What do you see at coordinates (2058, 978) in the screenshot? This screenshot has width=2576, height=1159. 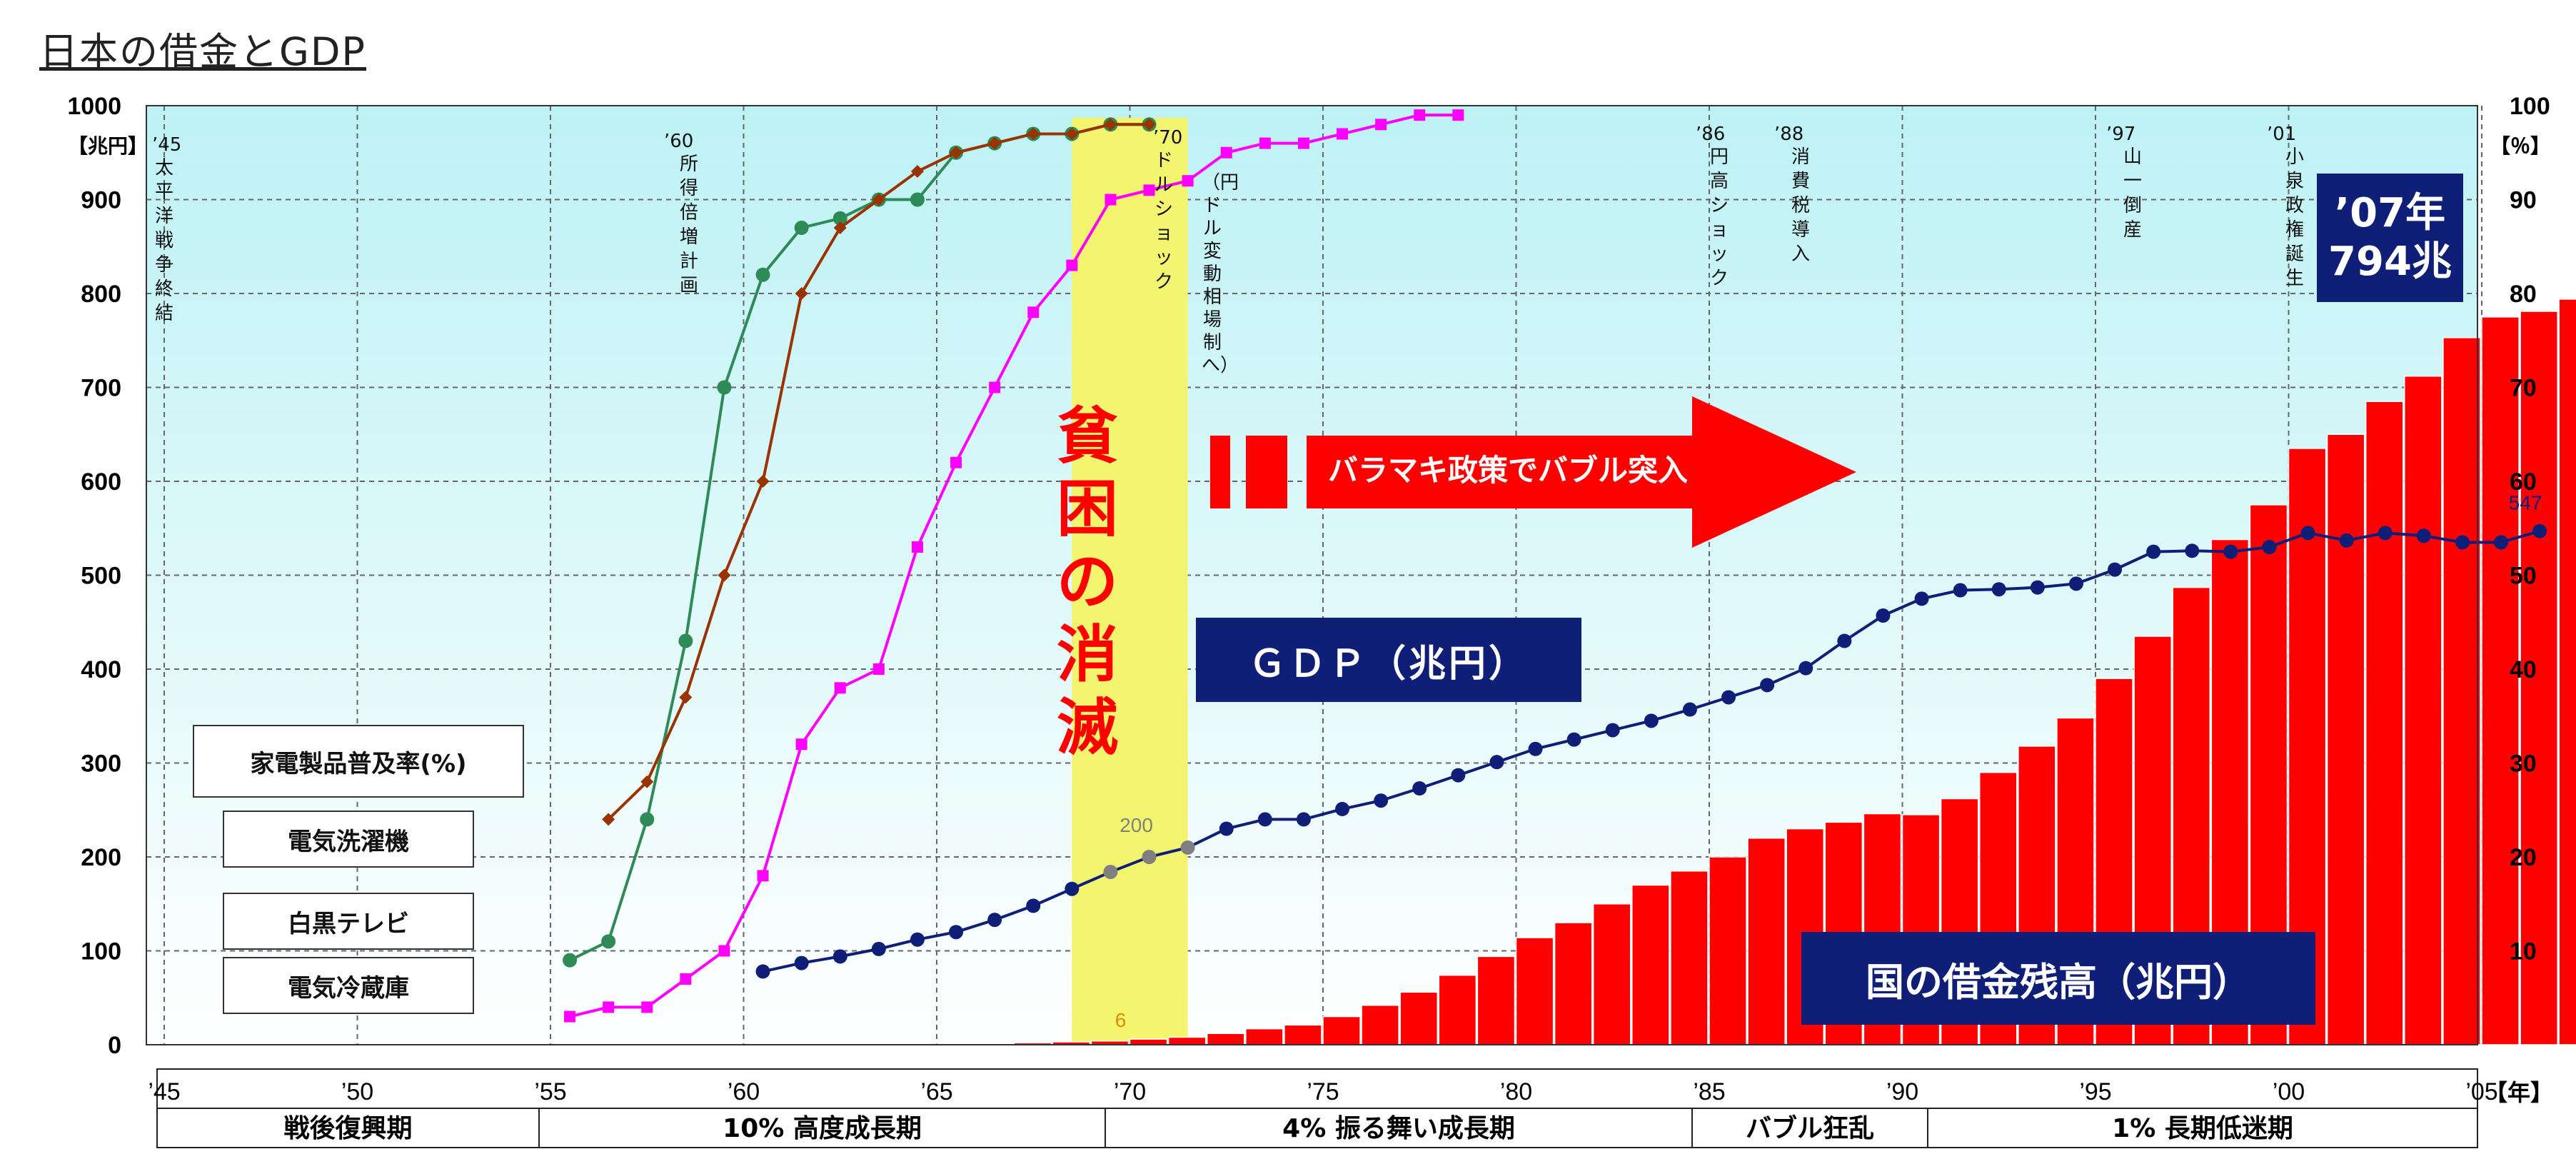 I see `debt-box: 国の借金残高（兆円）` at bounding box center [2058, 978].